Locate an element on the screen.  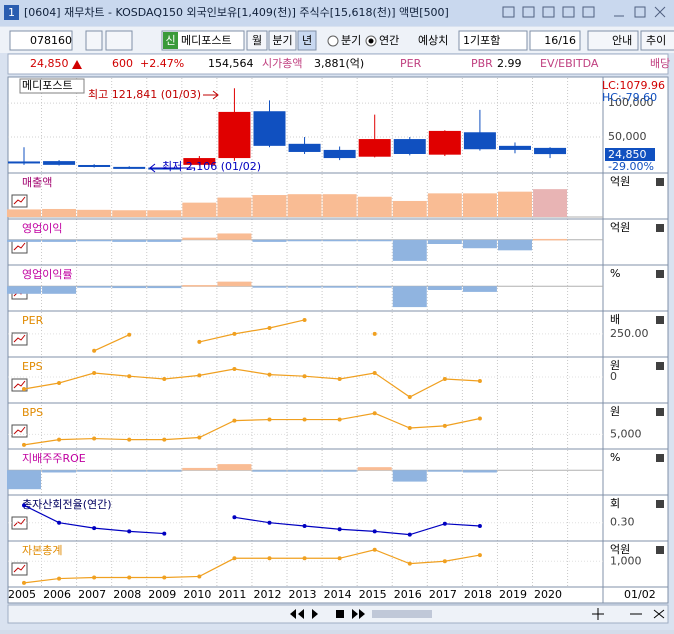
year-label: 2009 is located at coordinates (162, 594).